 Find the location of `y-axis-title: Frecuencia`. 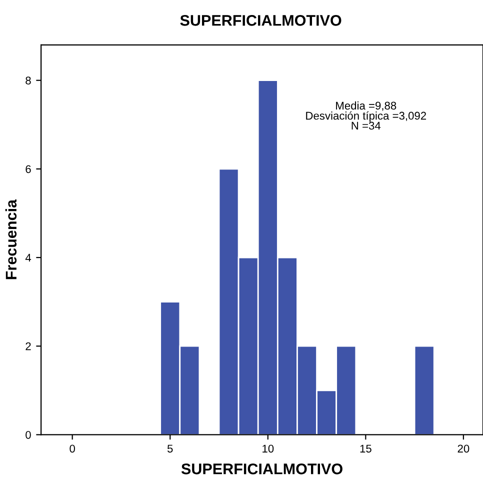

y-axis-title: Frecuencia is located at coordinates (11, 239).